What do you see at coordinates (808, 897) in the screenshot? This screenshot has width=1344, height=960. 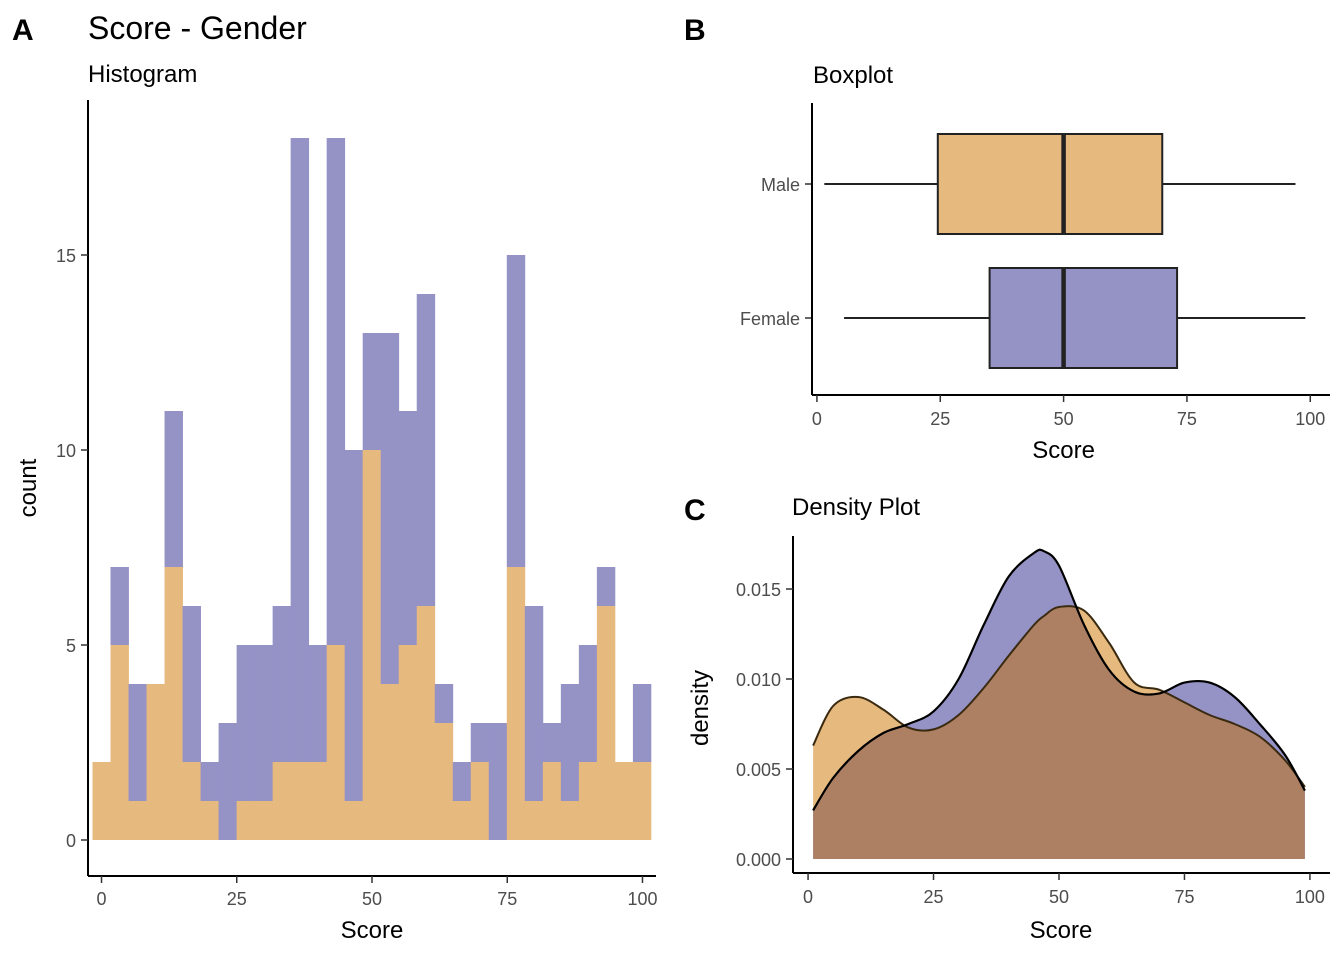 I see `density-x-tick-label: 0` at bounding box center [808, 897].